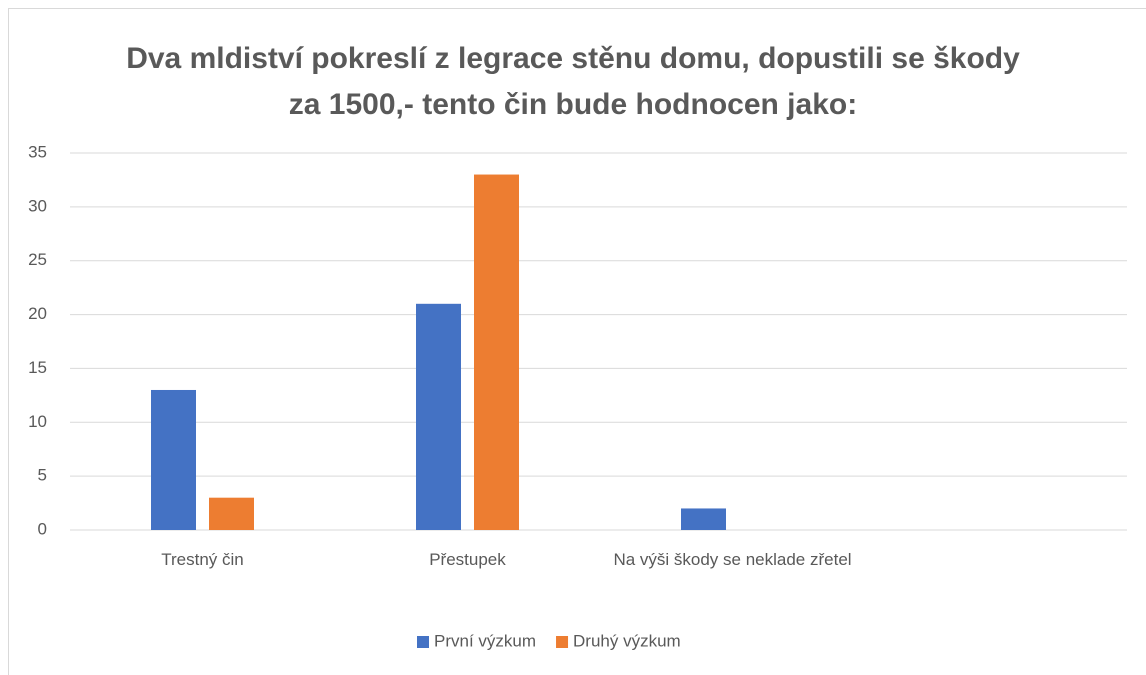 The width and height of the screenshot is (1146, 675). Describe the element at coordinates (37, 313) in the screenshot. I see `y-tick-label: 20` at that location.